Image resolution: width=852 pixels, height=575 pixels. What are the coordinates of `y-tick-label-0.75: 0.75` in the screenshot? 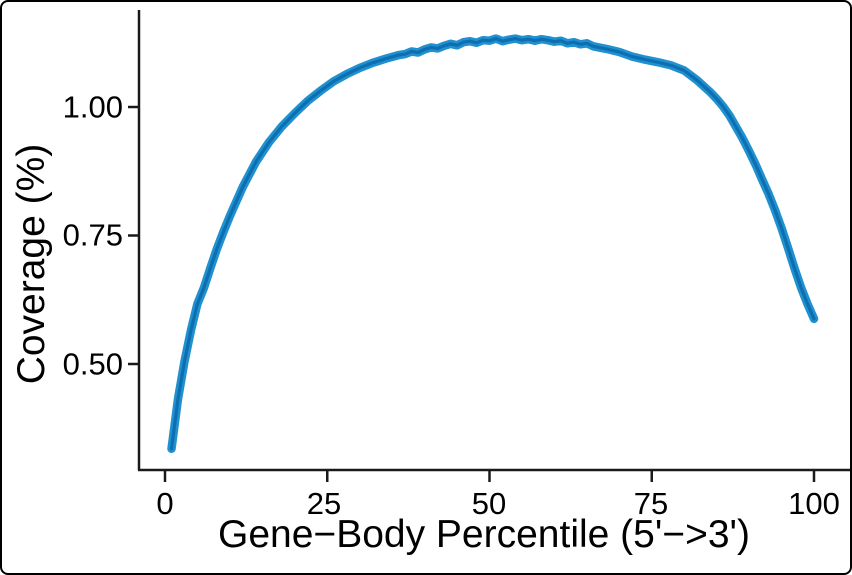 It's located at (92, 235).